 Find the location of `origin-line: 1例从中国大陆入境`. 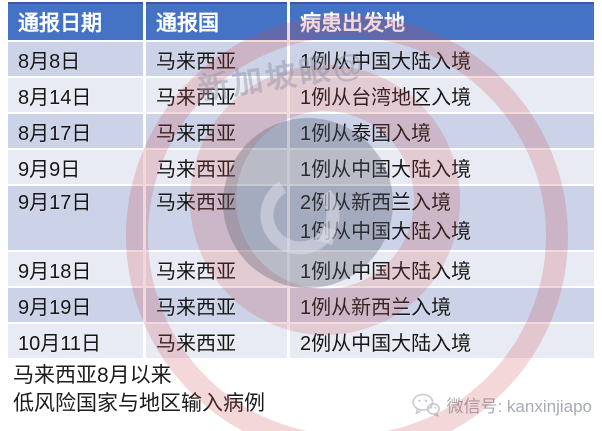

origin-line: 1例从中国大陆入境 is located at coordinates (386, 232).